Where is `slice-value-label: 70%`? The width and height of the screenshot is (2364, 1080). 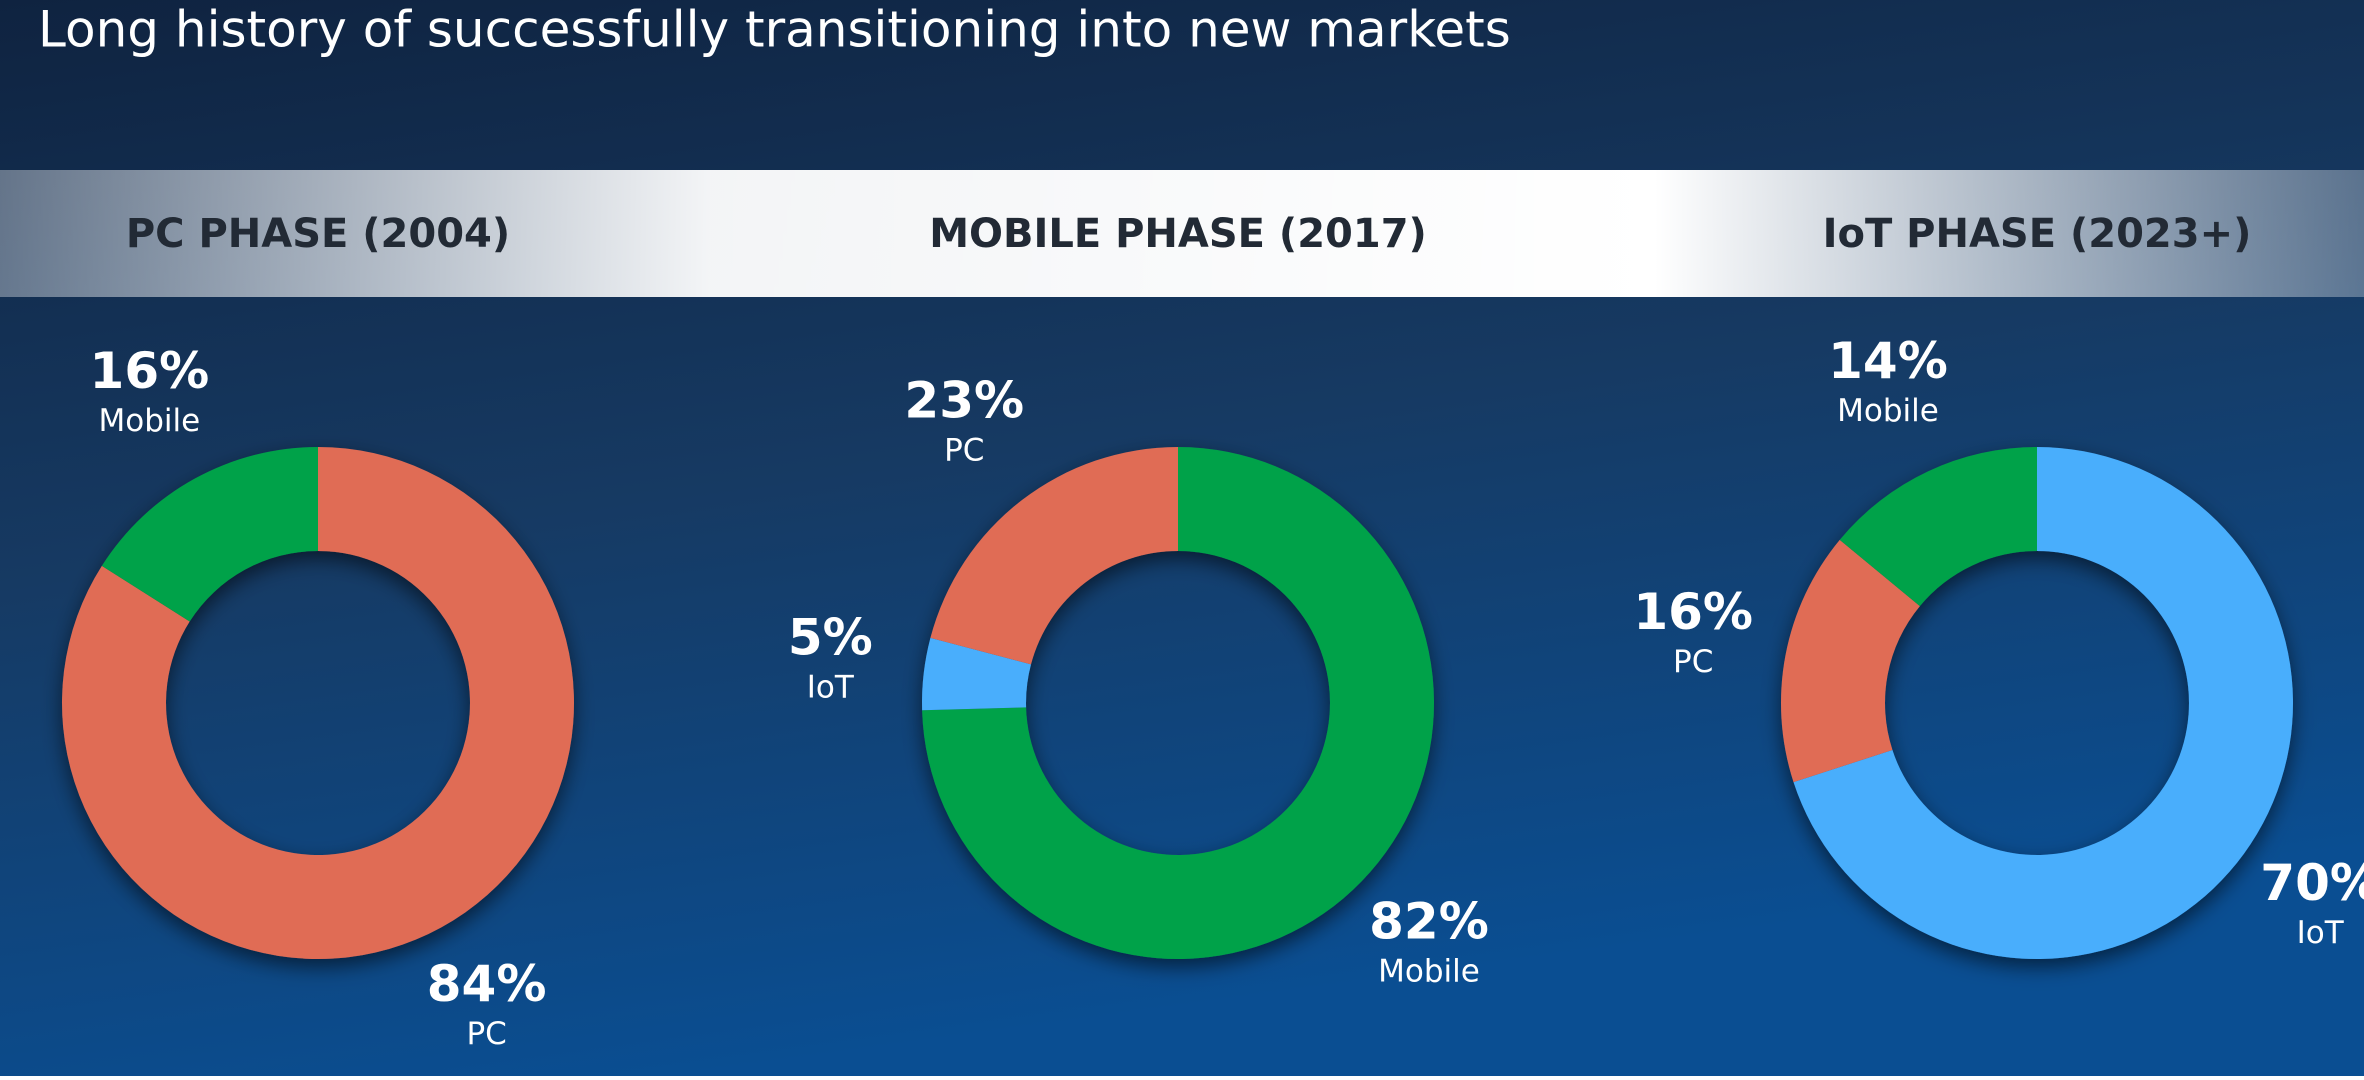
slice-value-label: 70% is located at coordinates (2312, 883).